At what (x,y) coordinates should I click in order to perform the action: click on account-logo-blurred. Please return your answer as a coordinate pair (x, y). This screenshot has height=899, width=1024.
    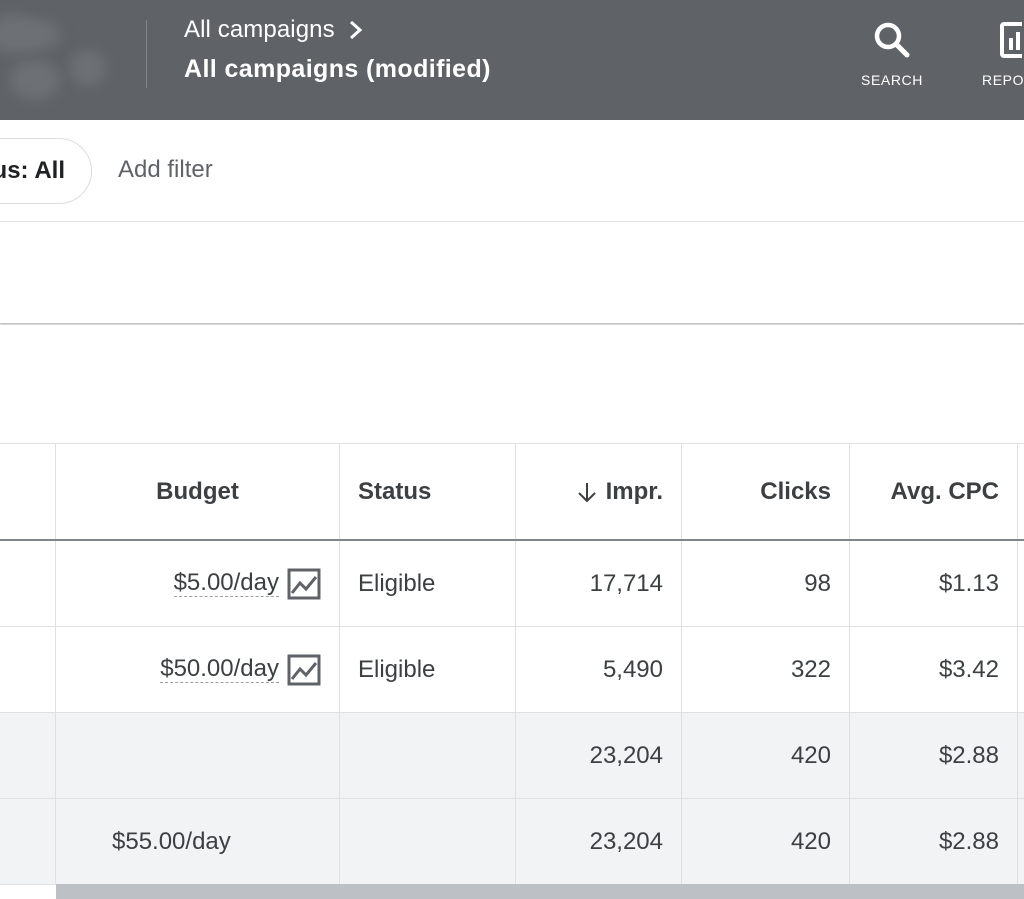
    Looking at the image, I should click on (70, 60).